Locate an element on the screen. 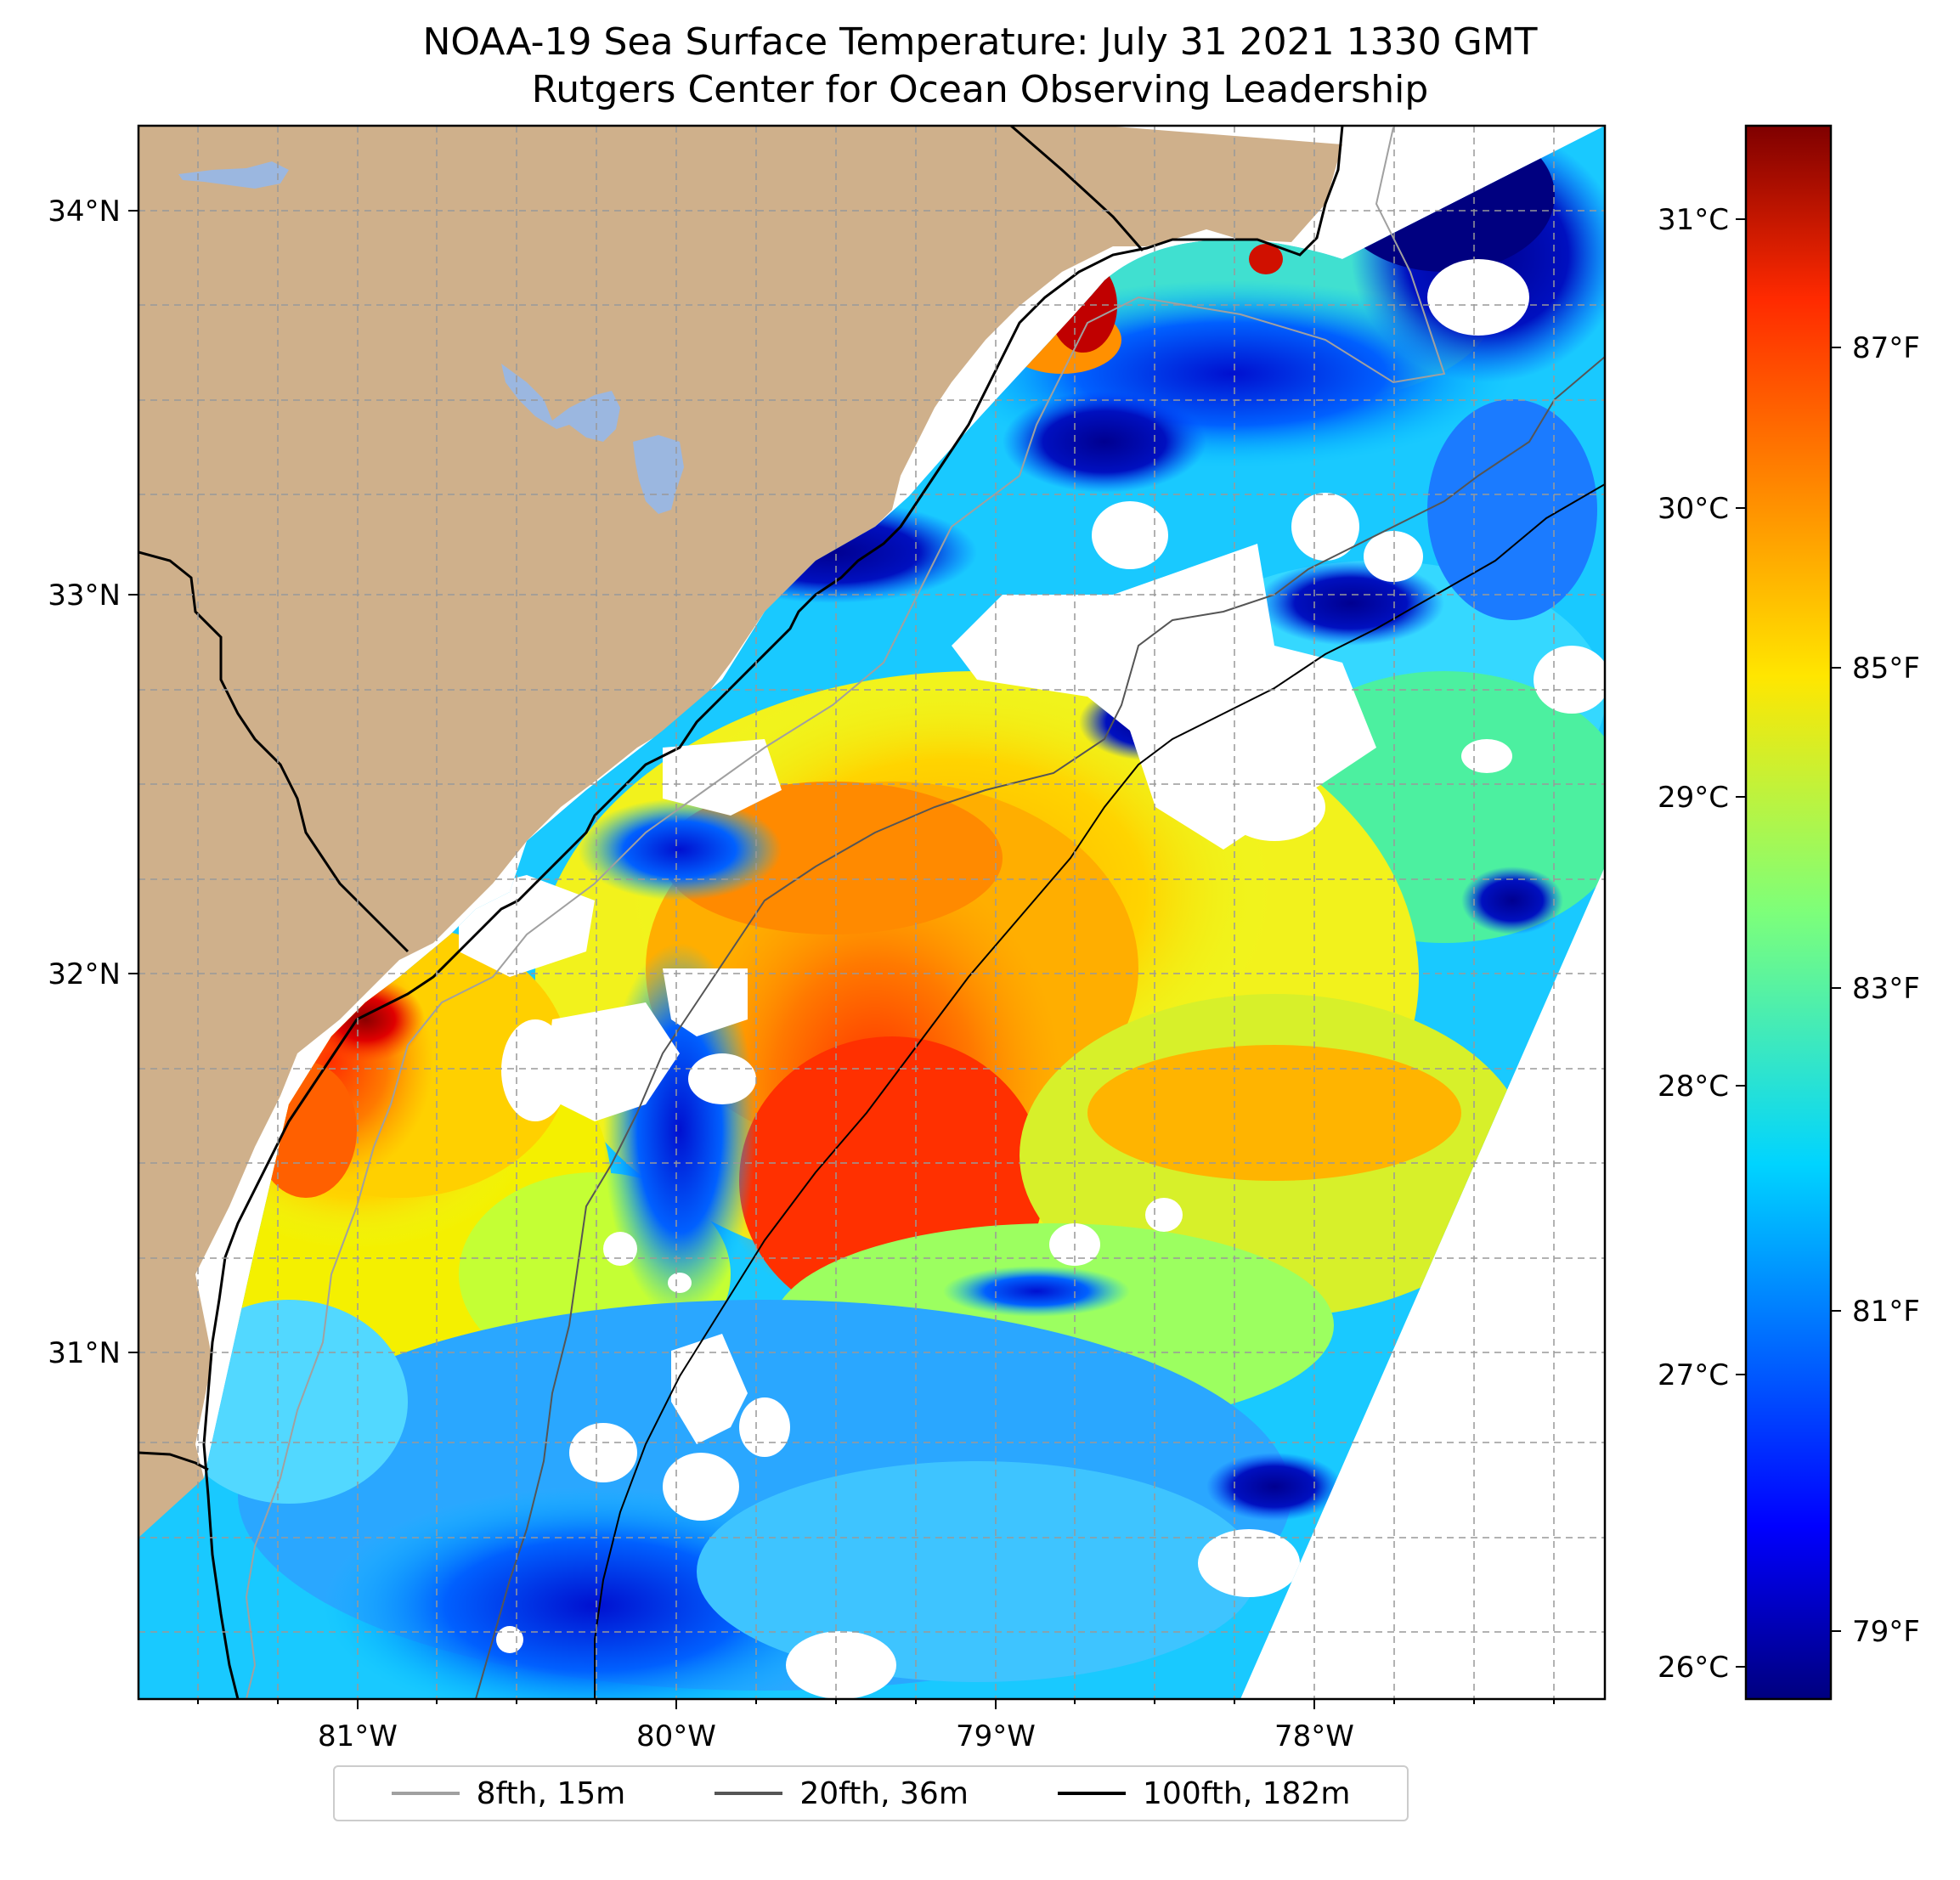  lat-tick-31n: 31°N is located at coordinates (85, 1353).